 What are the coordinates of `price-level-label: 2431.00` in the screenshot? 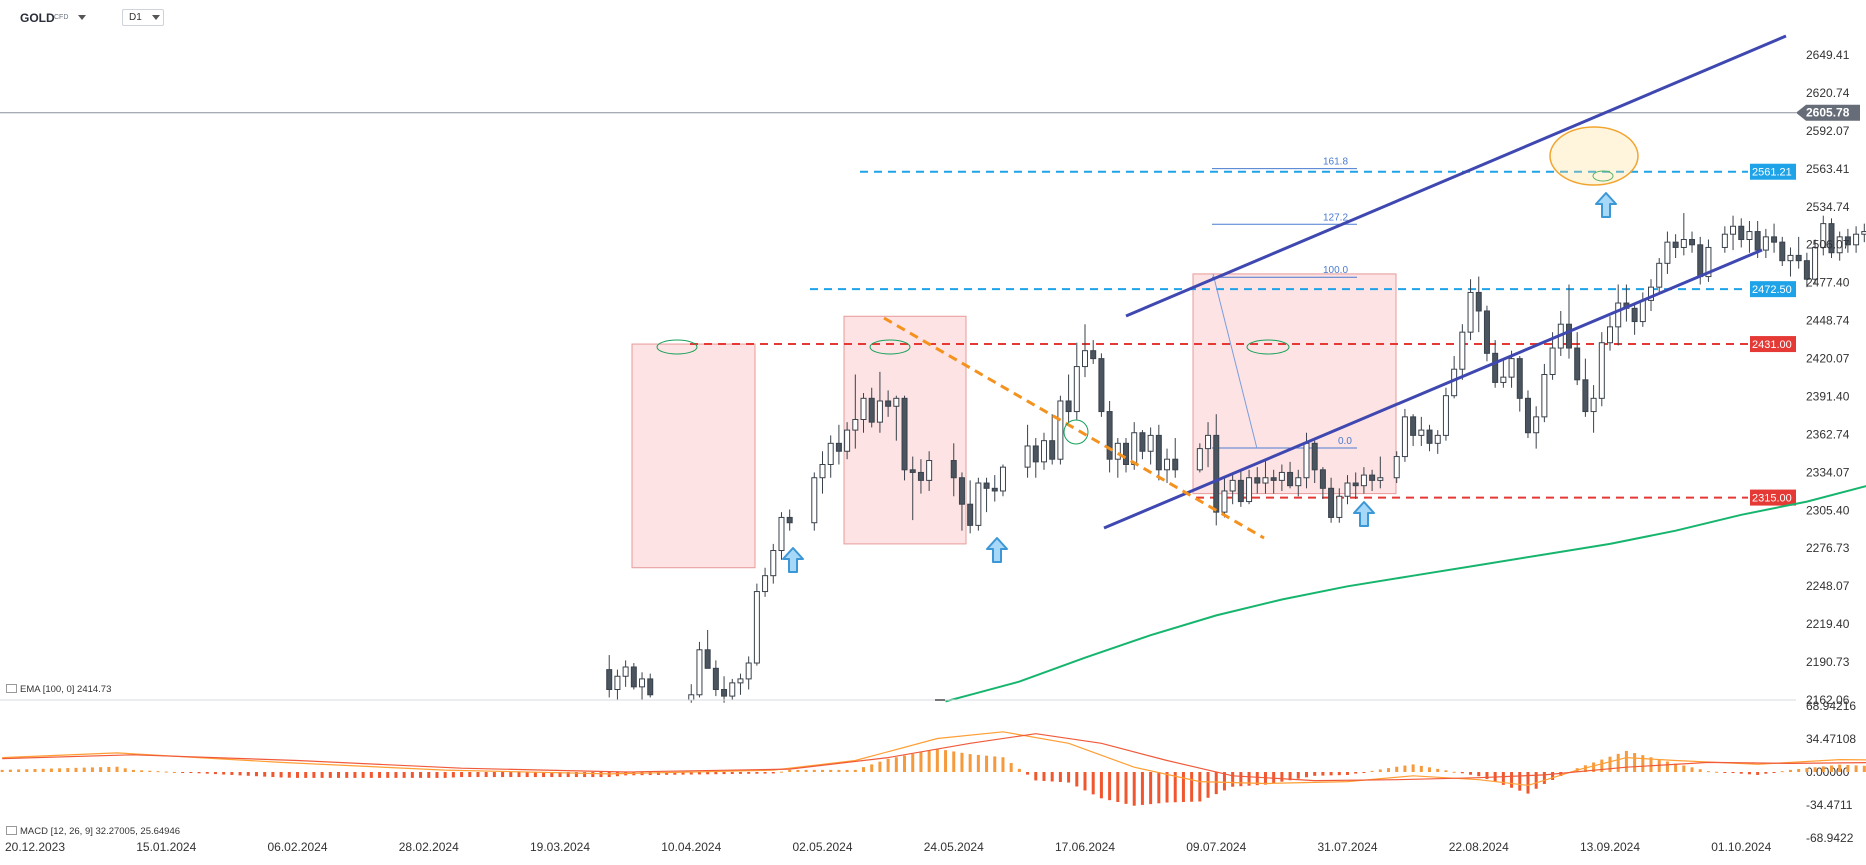 It's located at (1772, 345).